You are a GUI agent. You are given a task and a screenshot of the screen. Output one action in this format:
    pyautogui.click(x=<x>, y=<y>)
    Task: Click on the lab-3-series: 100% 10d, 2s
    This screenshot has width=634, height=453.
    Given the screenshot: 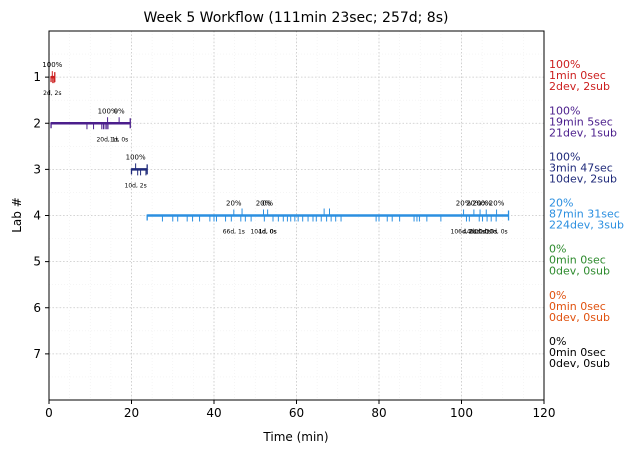 What is the action you would take?
    pyautogui.click(x=136, y=171)
    